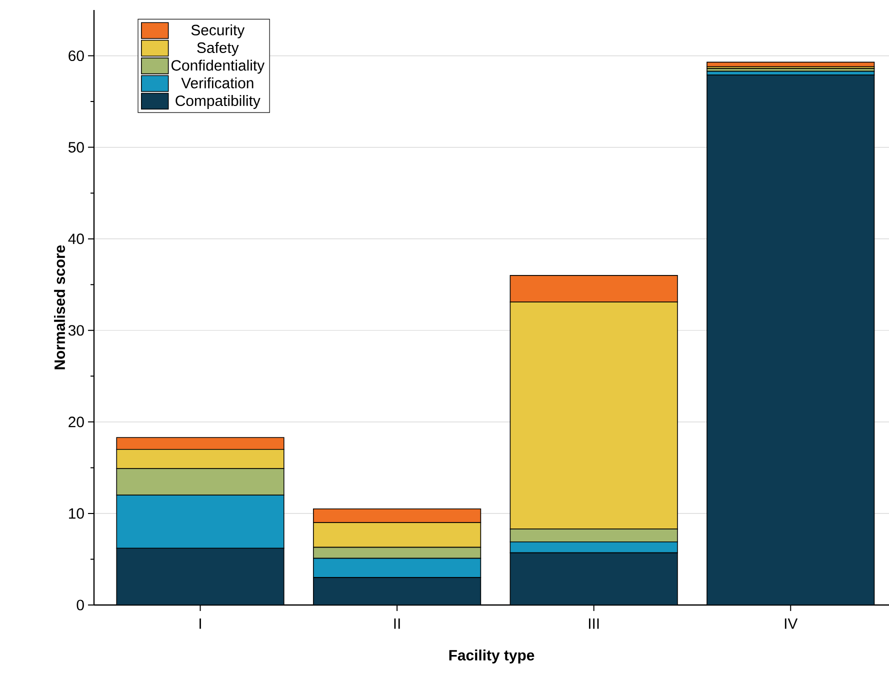 Image resolution: width=889 pixels, height=685 pixels. I want to click on x-axis-title: Facility type, so click(491, 657).